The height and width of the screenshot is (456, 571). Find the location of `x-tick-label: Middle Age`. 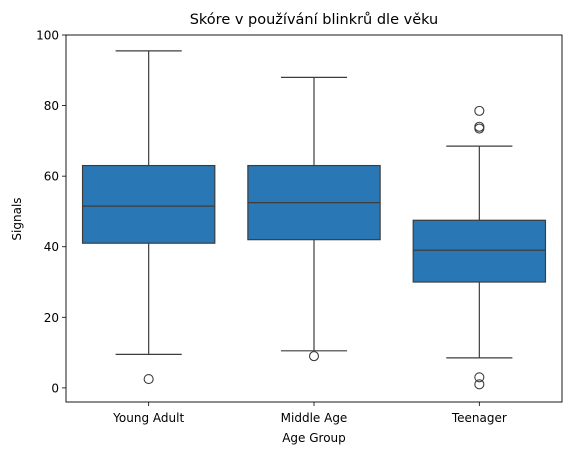

x-tick-label: Middle Age is located at coordinates (314, 418).